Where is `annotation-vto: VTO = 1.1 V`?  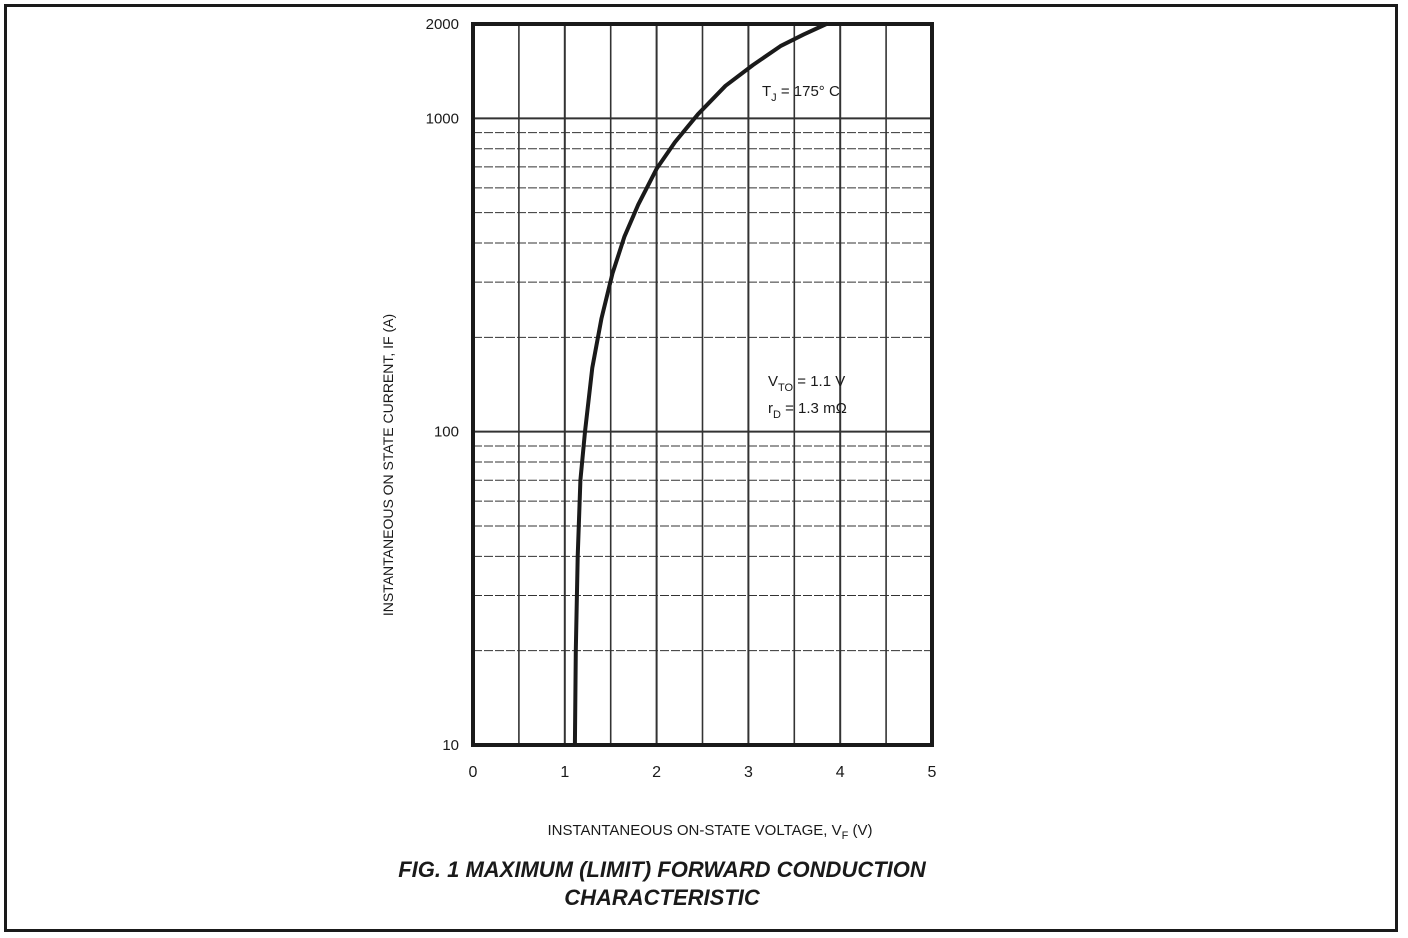
annotation-vto: VTO = 1.1 V is located at coordinates (806, 383).